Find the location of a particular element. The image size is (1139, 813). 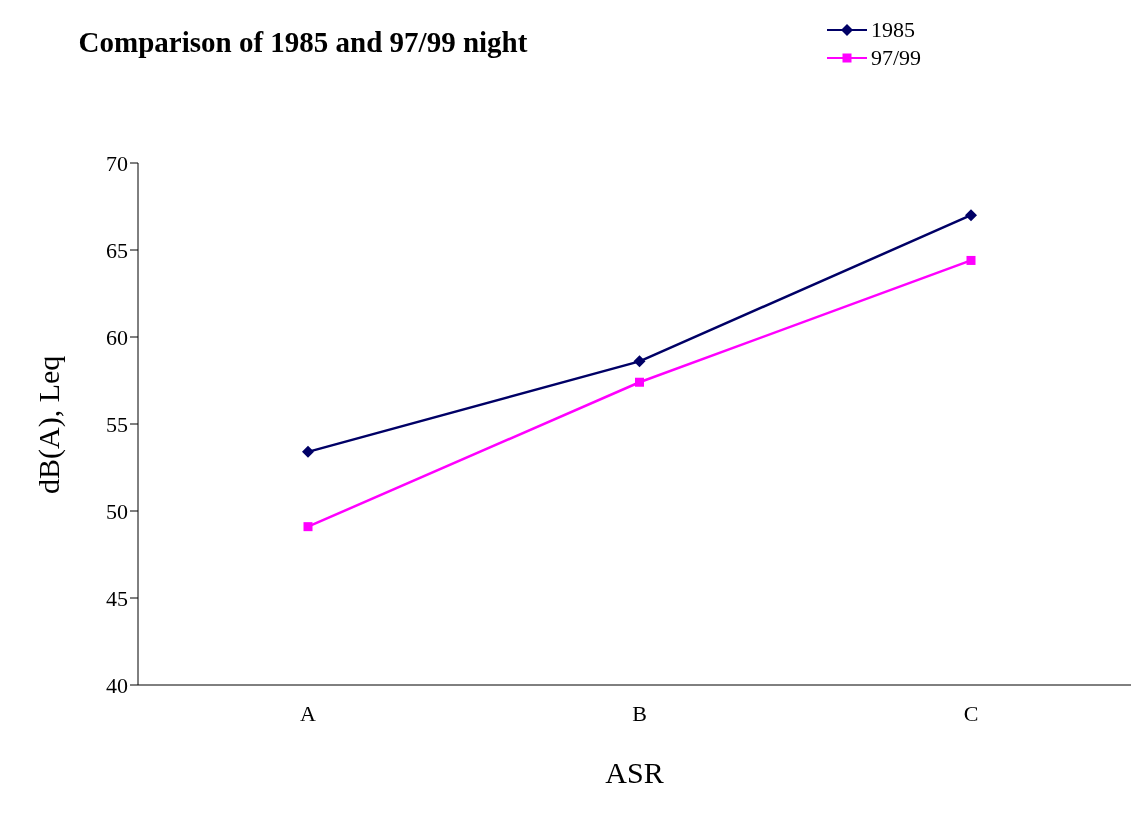

x-tick-label: C is located at coordinates (971, 713).